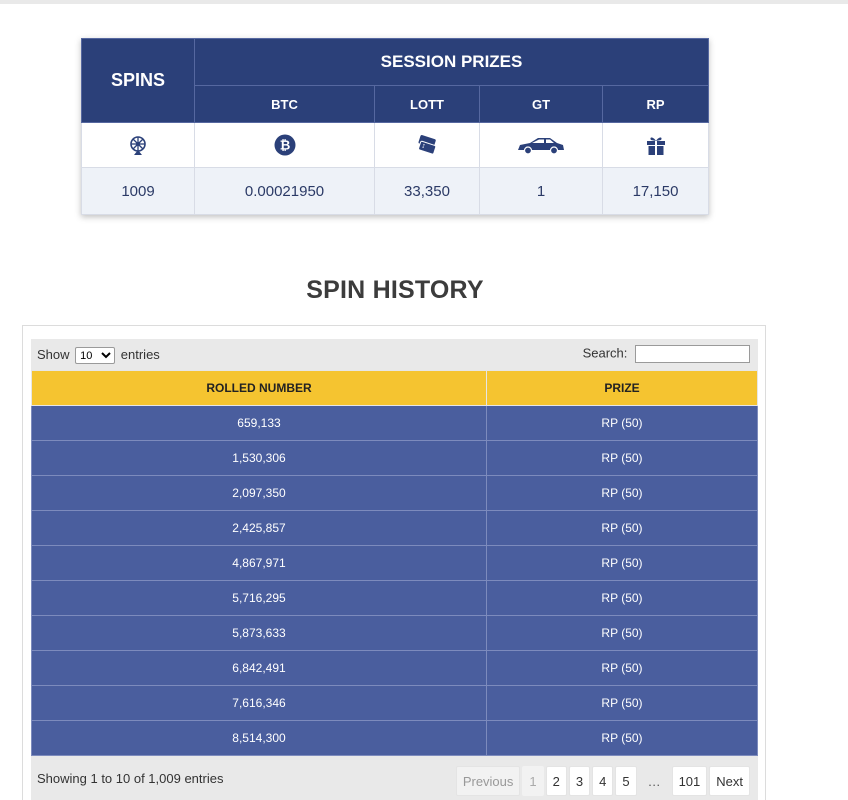  I want to click on search-control: Search:, so click(666, 354).